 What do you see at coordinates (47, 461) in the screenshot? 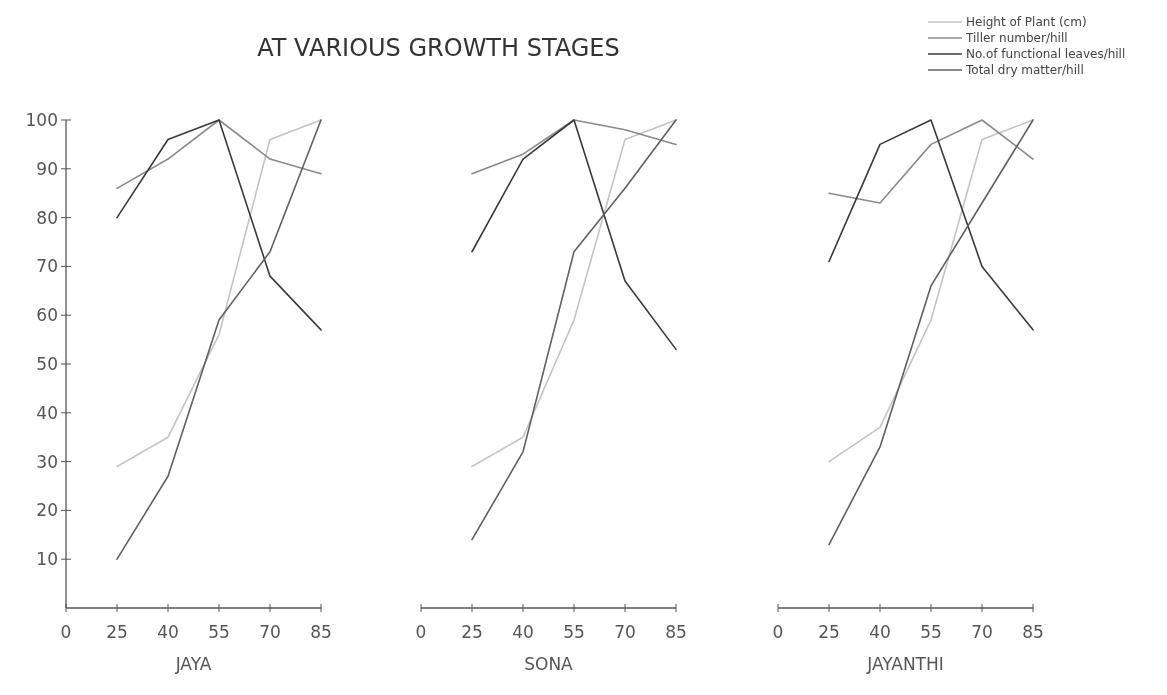
I see `y-tick-label: 30` at bounding box center [47, 461].